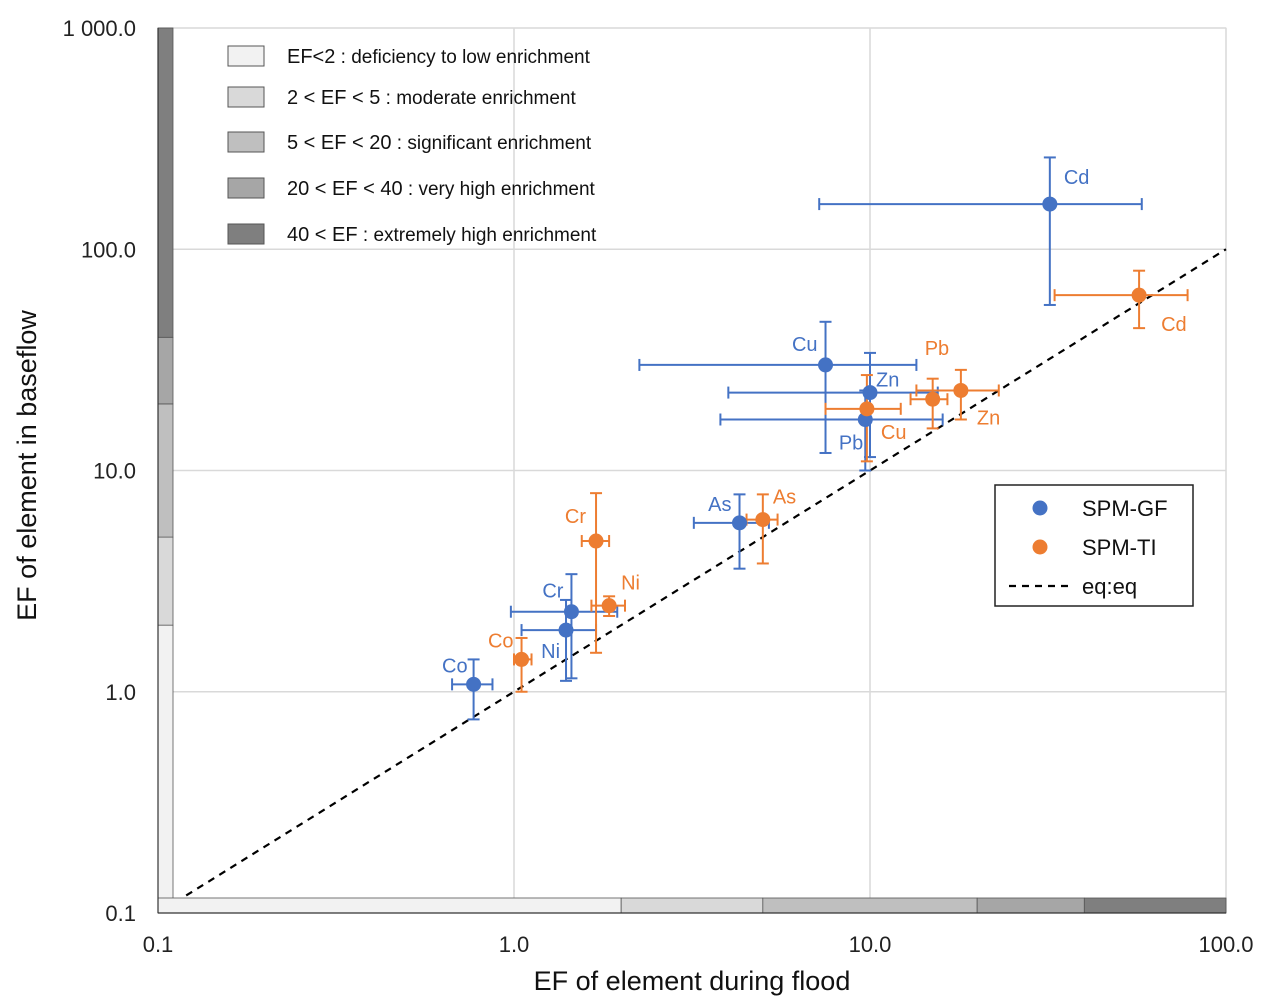 This screenshot has height=998, width=1261. What do you see at coordinates (474, 684) in the screenshot?
I see `data-point-spm-gf-co` at bounding box center [474, 684].